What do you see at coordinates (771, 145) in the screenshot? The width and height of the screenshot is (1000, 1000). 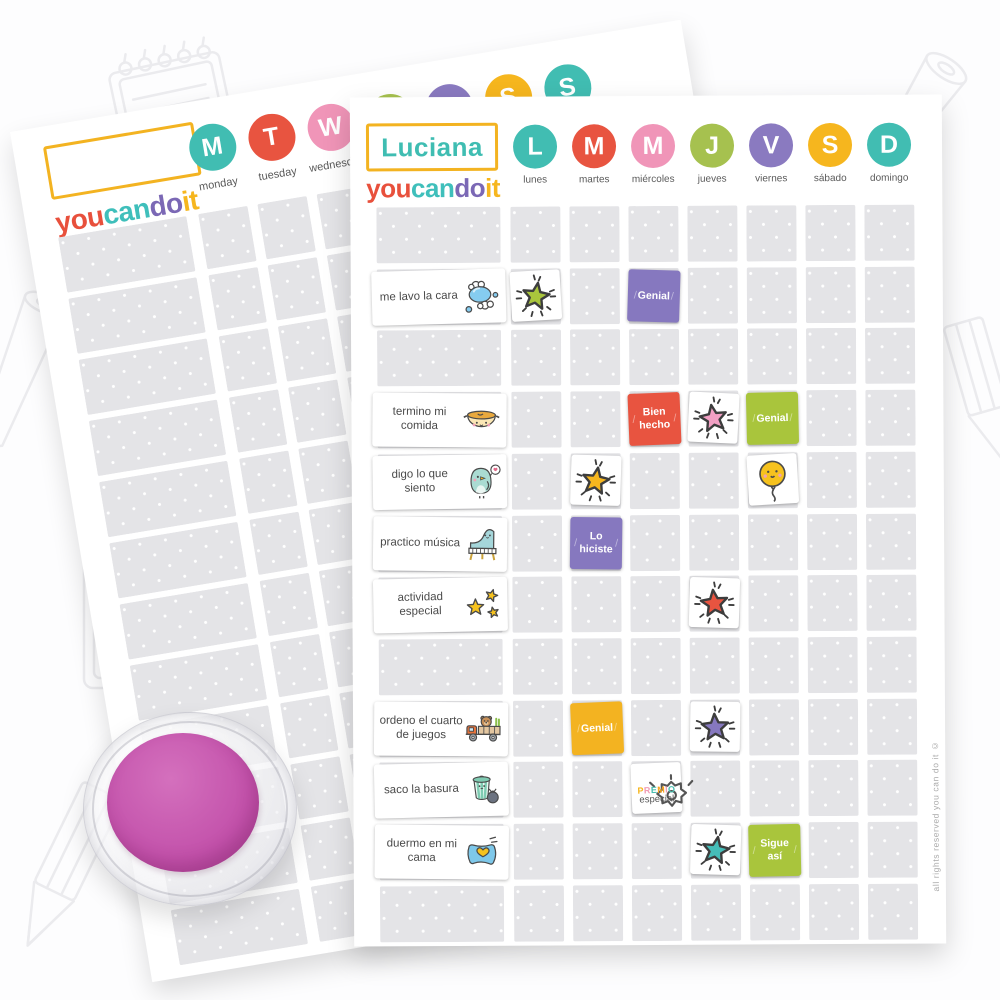 I see `day-circle-viernes: V` at bounding box center [771, 145].